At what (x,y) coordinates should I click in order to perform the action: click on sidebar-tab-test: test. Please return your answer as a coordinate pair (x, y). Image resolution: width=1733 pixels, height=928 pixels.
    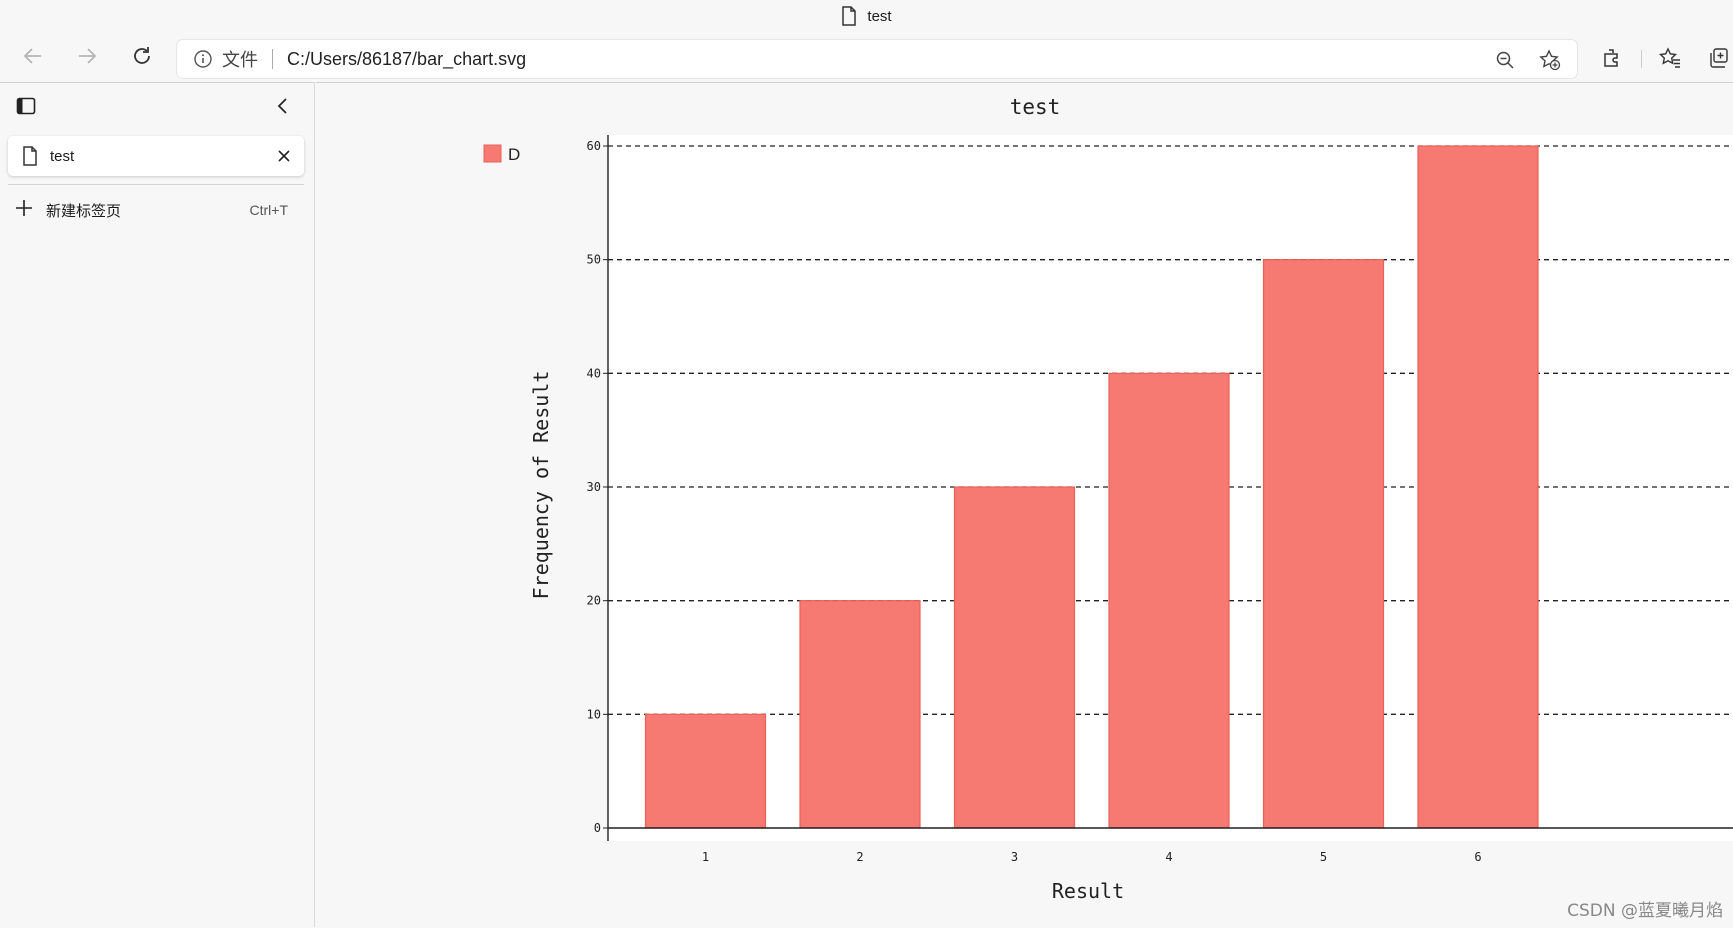
    Looking at the image, I should click on (156, 156).